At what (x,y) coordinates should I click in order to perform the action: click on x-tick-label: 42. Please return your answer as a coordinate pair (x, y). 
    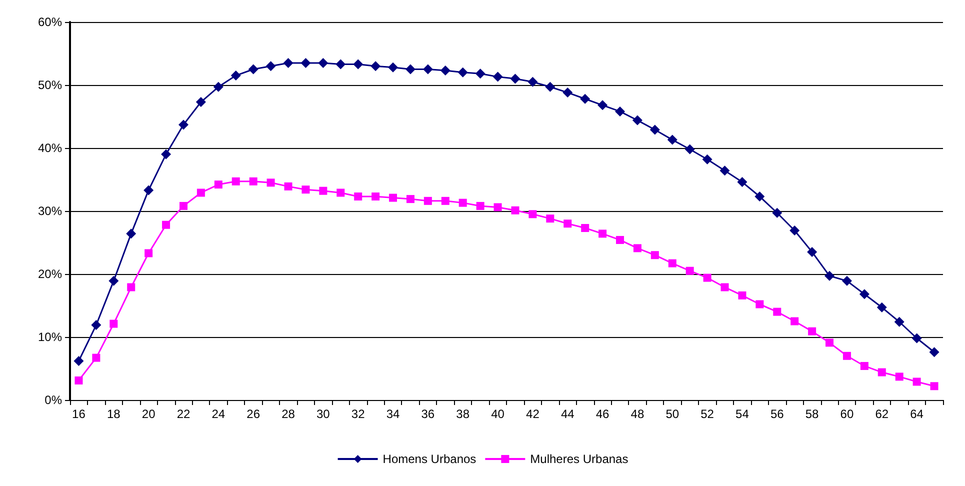
    Looking at the image, I should click on (533, 414).